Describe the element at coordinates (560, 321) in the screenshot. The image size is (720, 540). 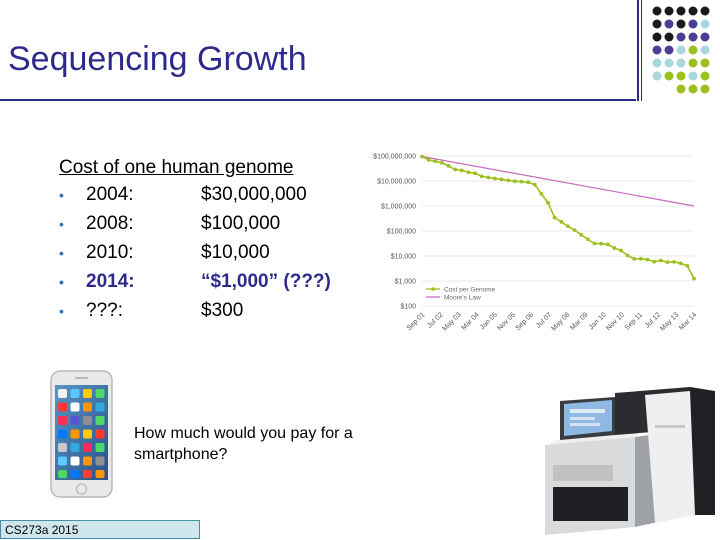
I see `x-tick-label: May 08` at that location.